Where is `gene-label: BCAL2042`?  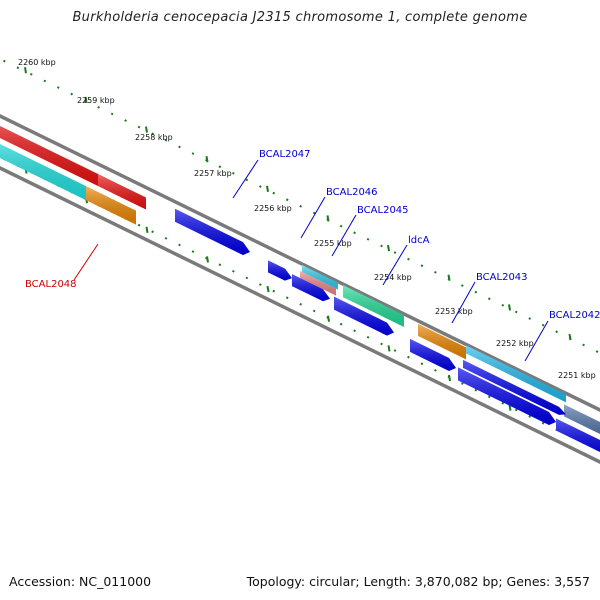
gene-label: BCAL2042 is located at coordinates (574, 315).